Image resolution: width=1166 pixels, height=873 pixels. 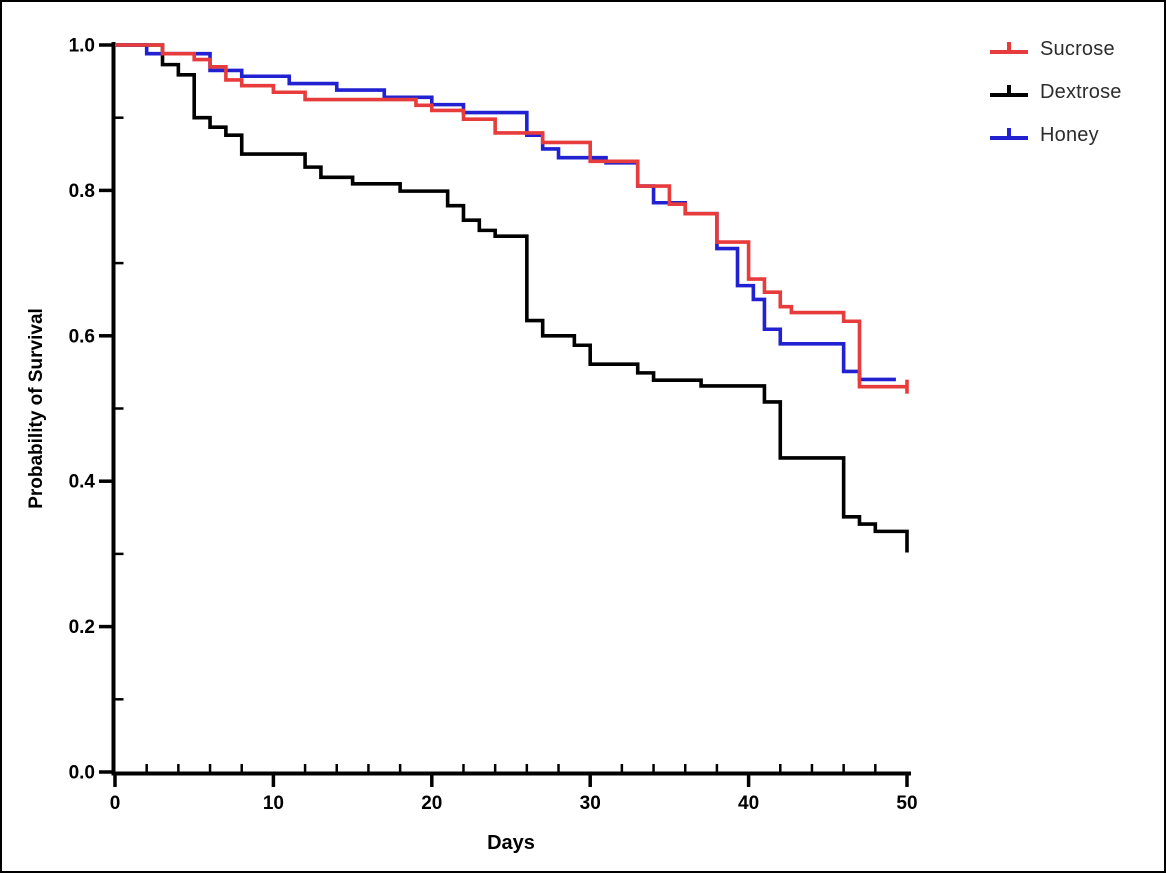 I want to click on legend-item-sucrose: Sucrose, so click(x=1056, y=49).